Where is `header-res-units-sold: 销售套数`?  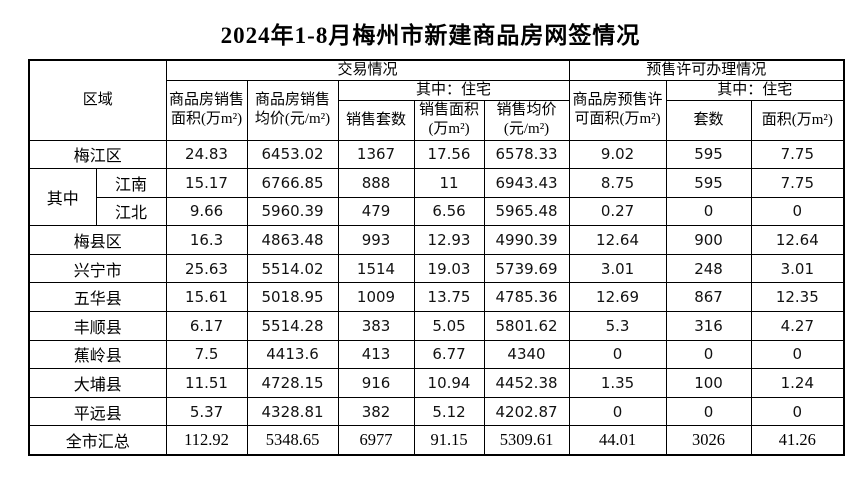
header-res-units-sold: 销售套数 is located at coordinates (376, 120).